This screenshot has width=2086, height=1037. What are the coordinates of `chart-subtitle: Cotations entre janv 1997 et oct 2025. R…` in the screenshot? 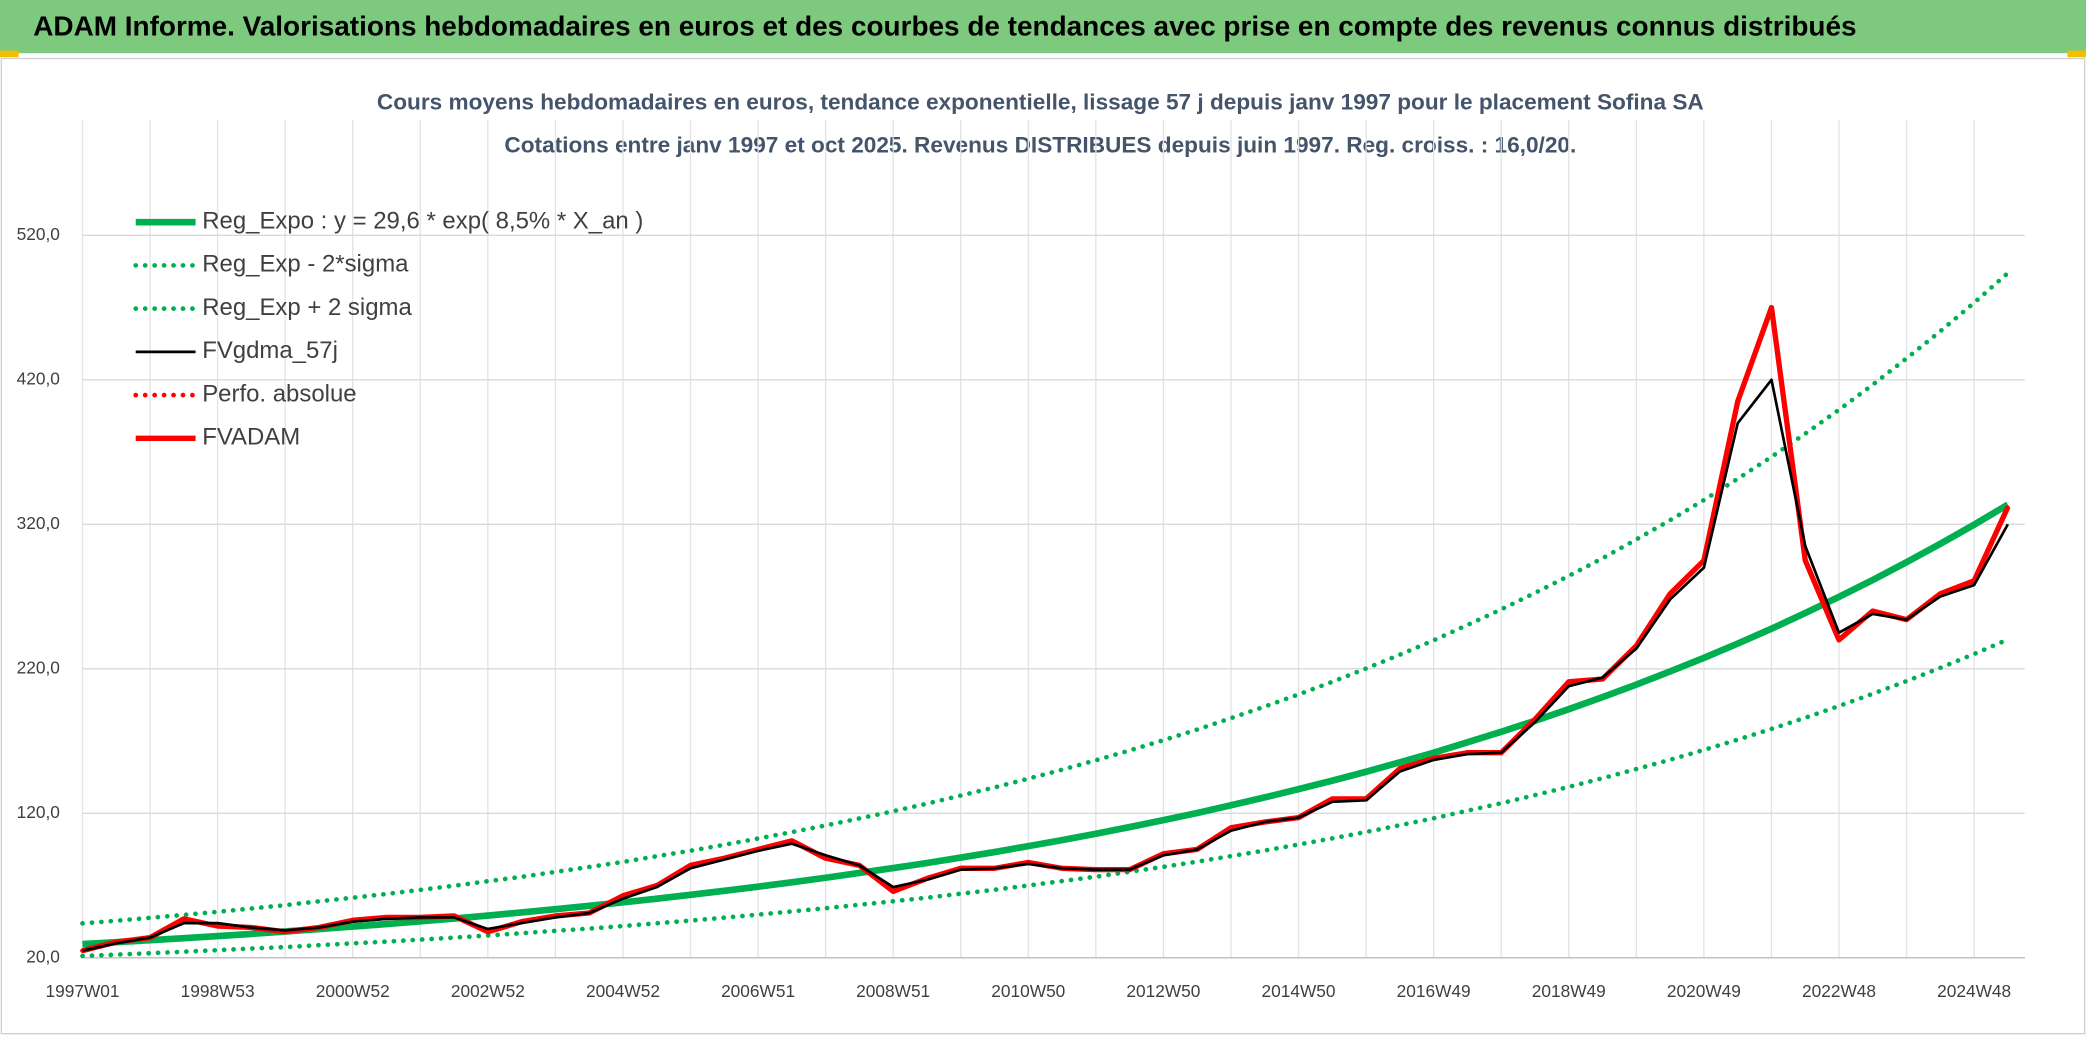 It's located at (1040, 144).